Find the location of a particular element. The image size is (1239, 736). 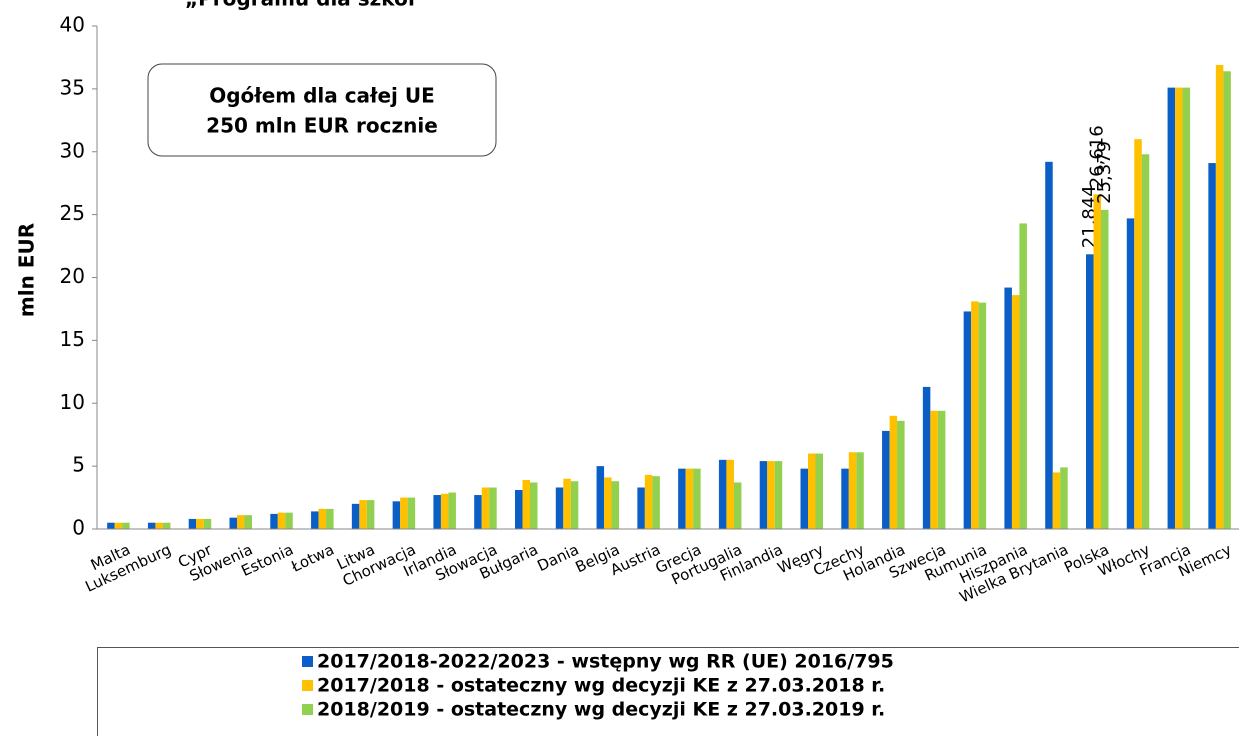

y-tick-label: 10 is located at coordinates (72, 402).